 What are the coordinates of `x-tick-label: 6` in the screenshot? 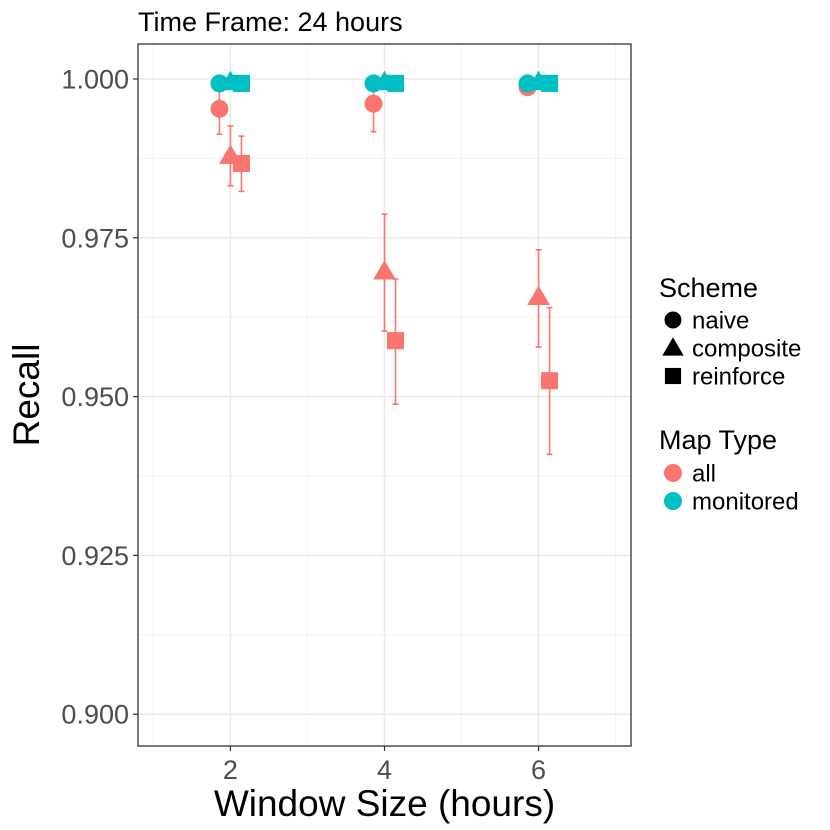 It's located at (538, 770).